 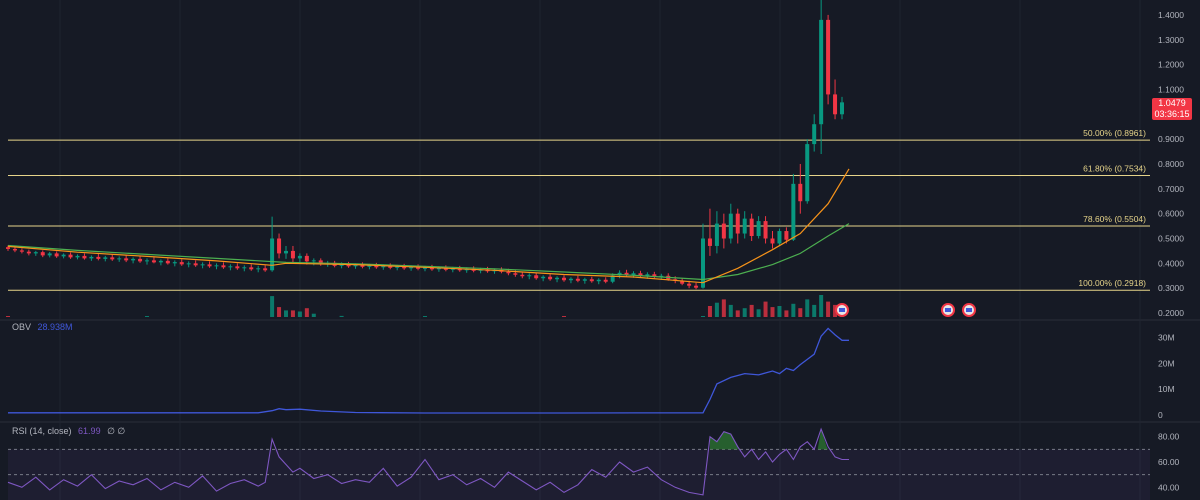 I want to click on rsi-title: RSI (14, close), so click(x=42, y=431).